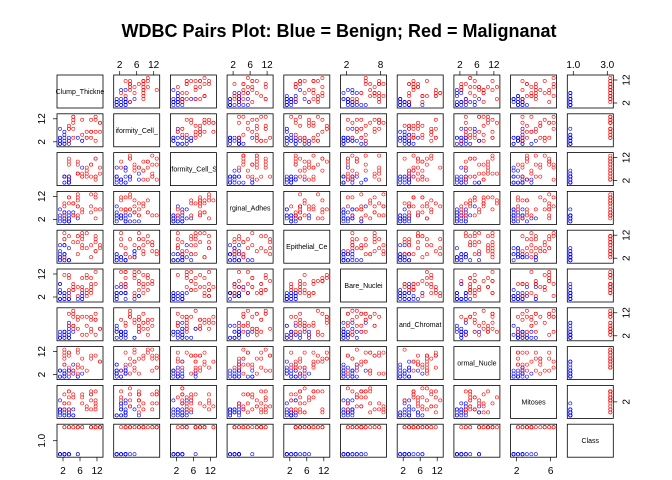 The height and width of the screenshot is (480, 672). Describe the element at coordinates (307, 246) in the screenshot. I see `panel-4-4: Epithelial_Ce` at that location.